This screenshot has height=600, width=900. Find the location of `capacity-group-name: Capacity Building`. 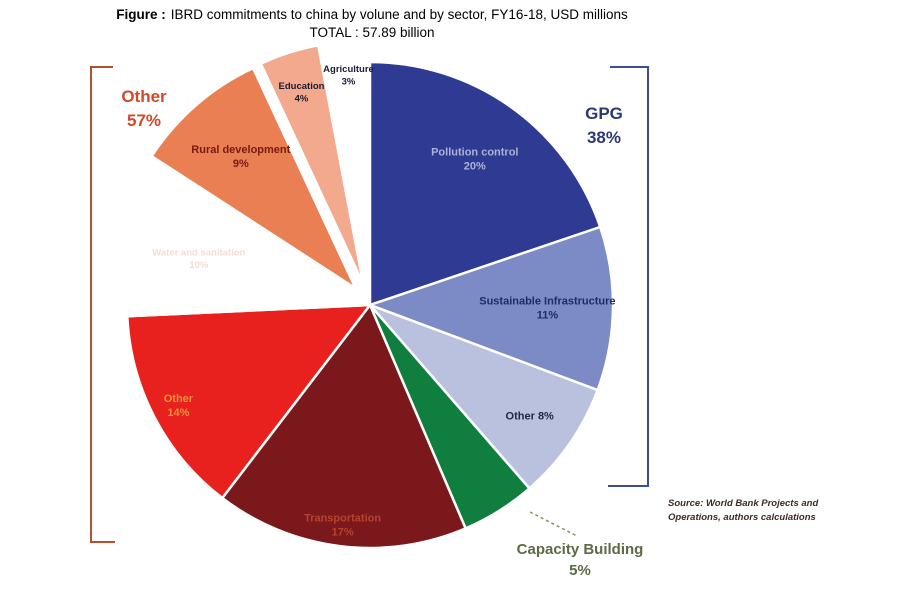

capacity-group-name: Capacity Building is located at coordinates (580, 549).